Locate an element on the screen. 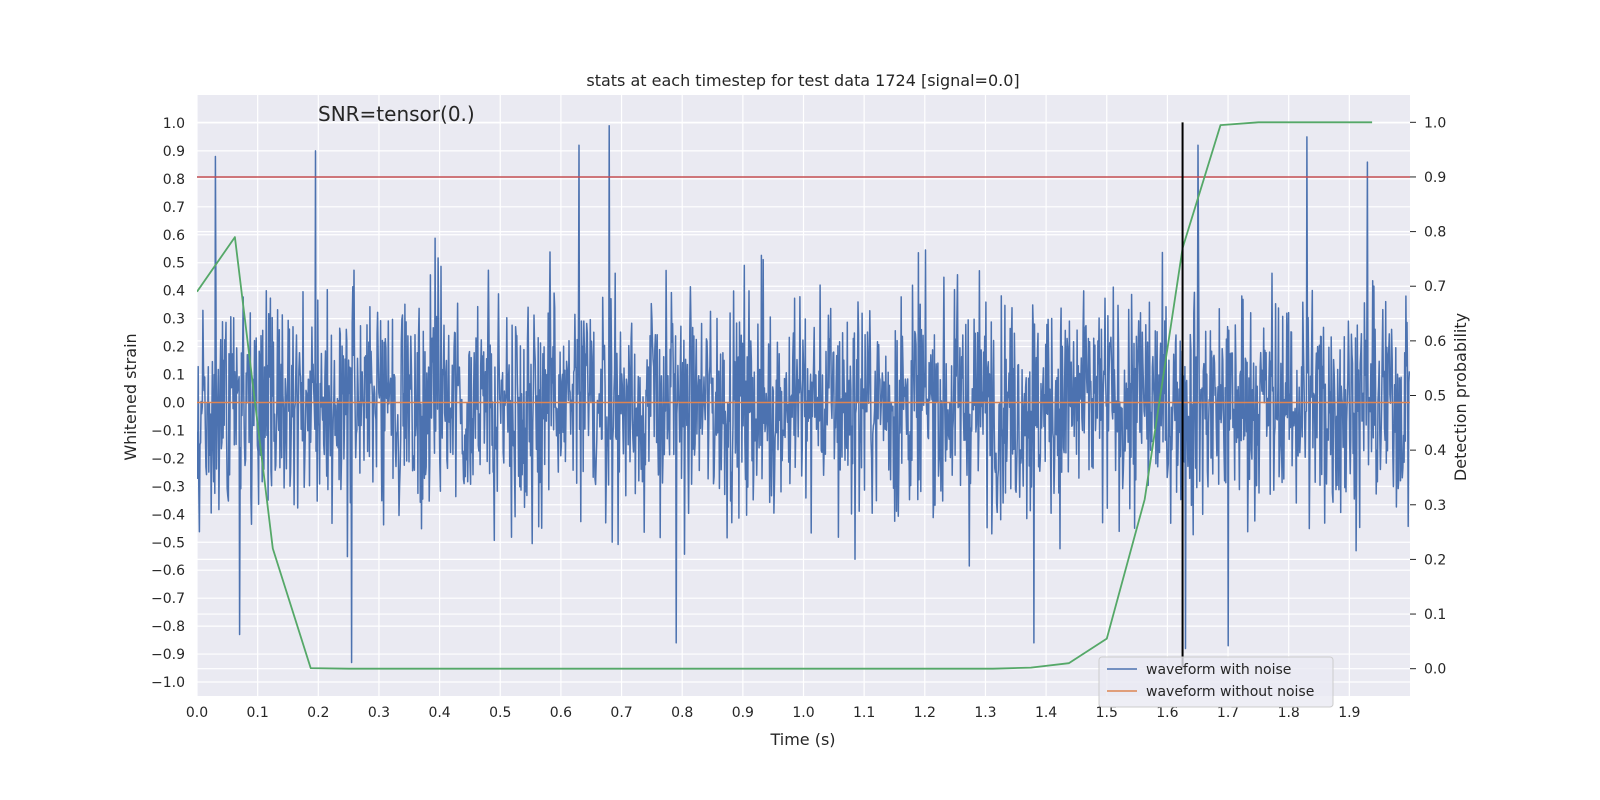 The height and width of the screenshot is (800, 1600). x-tick-label: 0.8 is located at coordinates (682, 713).